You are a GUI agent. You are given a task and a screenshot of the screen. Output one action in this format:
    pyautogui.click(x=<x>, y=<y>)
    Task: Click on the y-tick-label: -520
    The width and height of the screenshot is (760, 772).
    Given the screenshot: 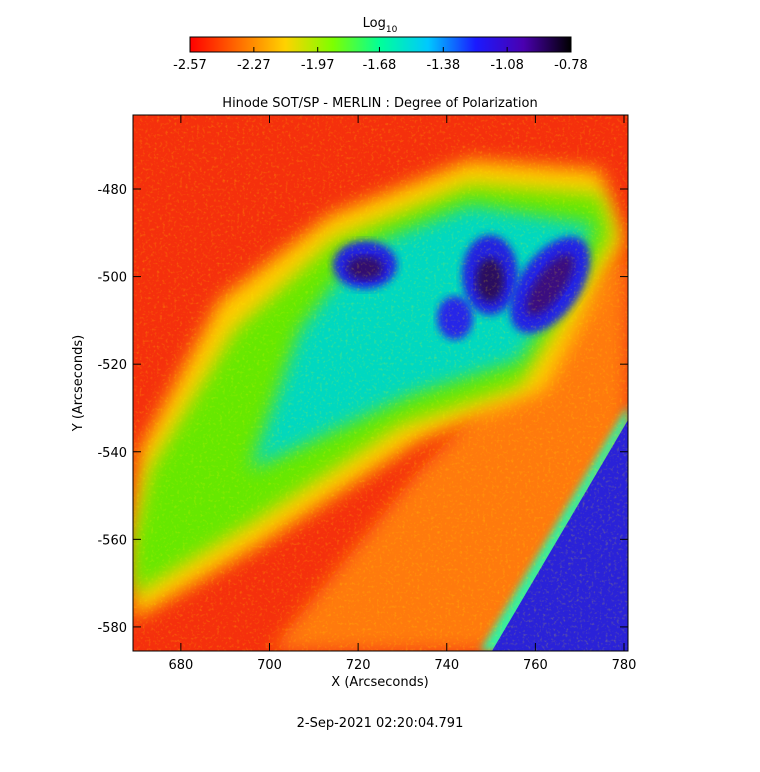 What is the action you would take?
    pyautogui.click(x=112, y=365)
    